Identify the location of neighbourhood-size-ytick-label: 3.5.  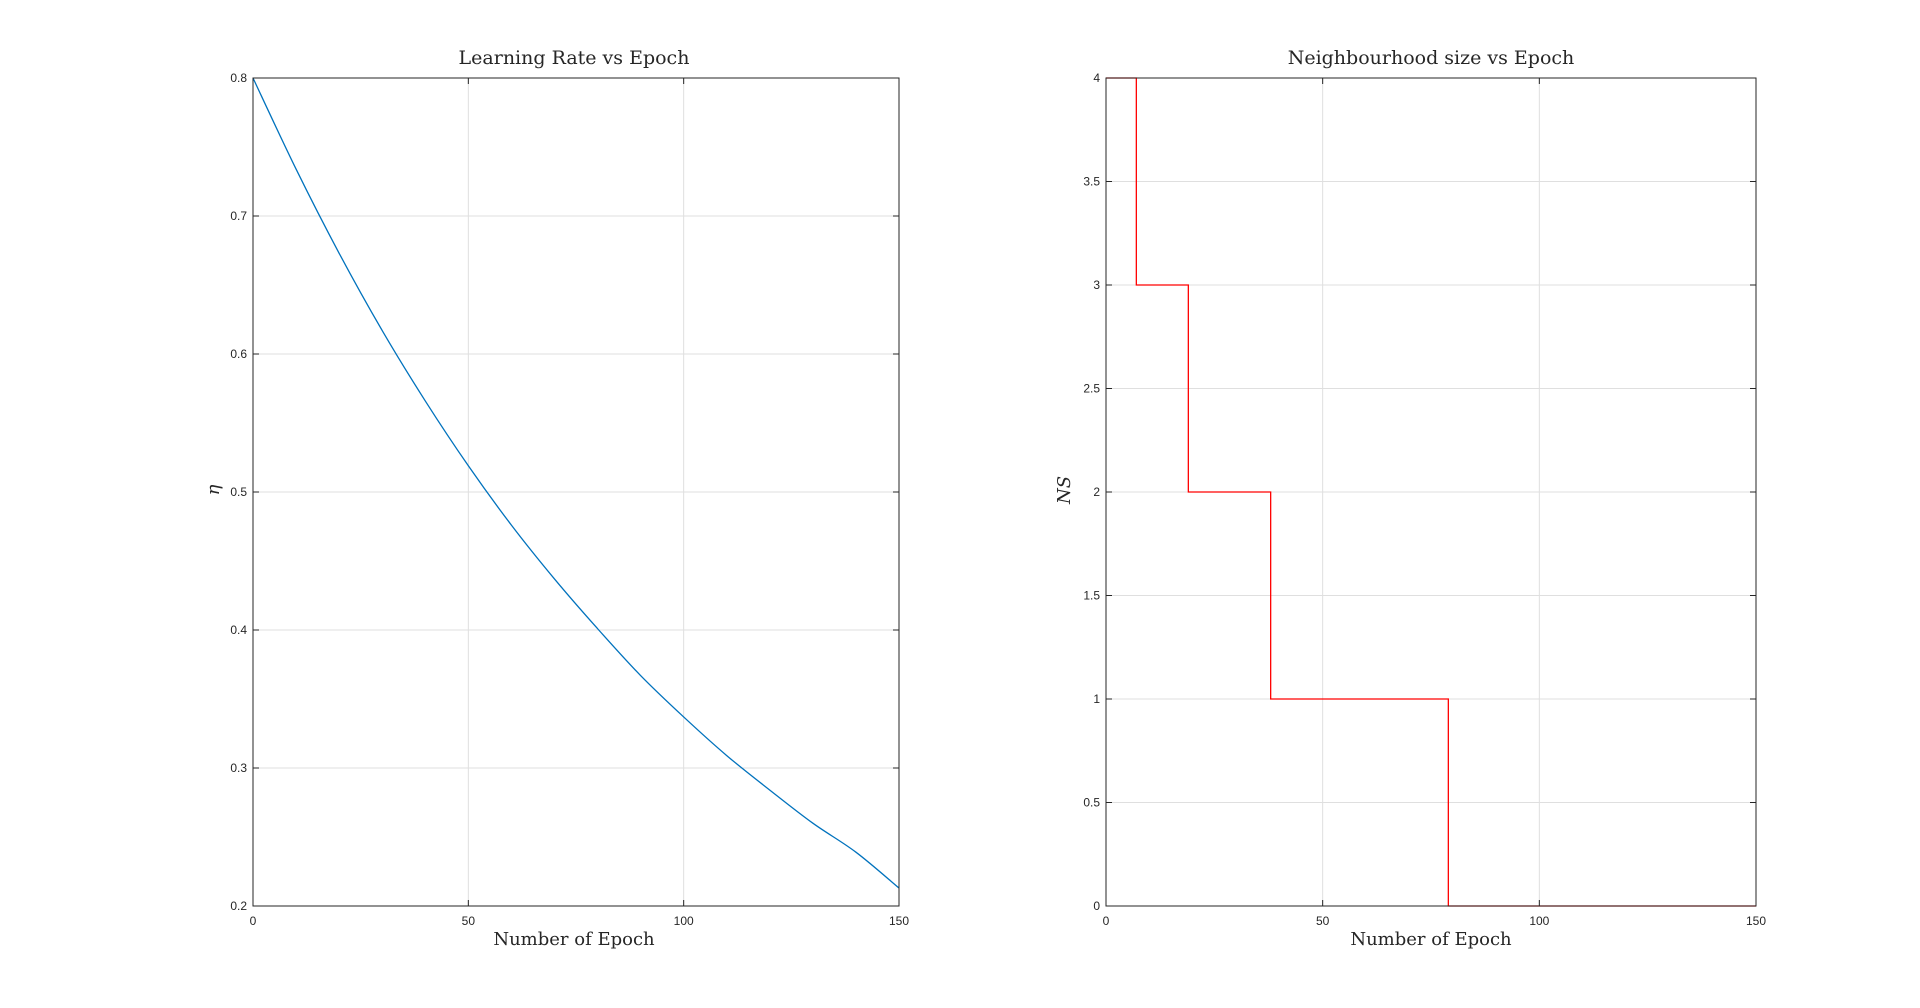
(1091, 182).